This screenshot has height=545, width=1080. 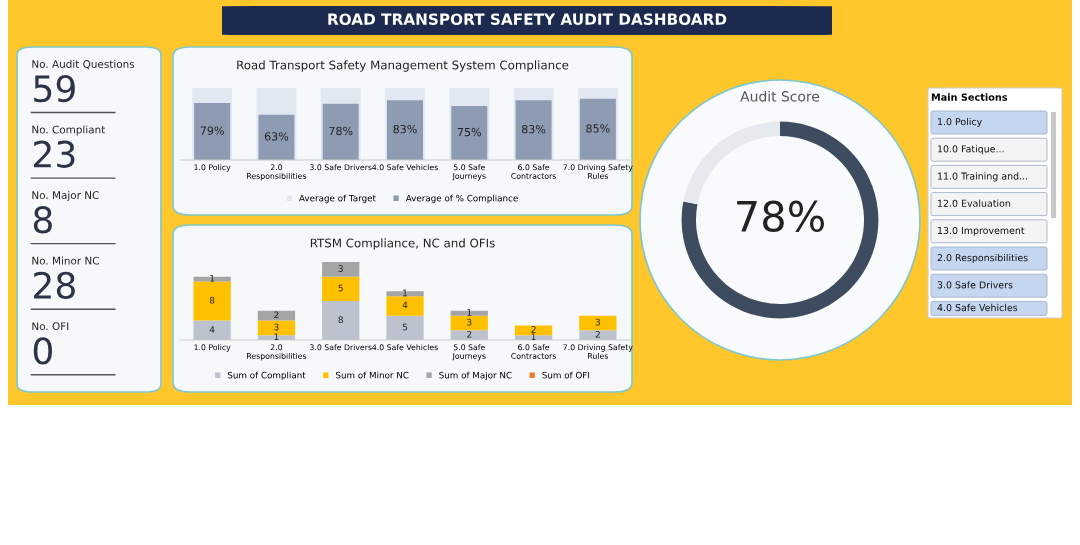 I want to click on category-label: 1.0 Policy, so click(x=960, y=122).